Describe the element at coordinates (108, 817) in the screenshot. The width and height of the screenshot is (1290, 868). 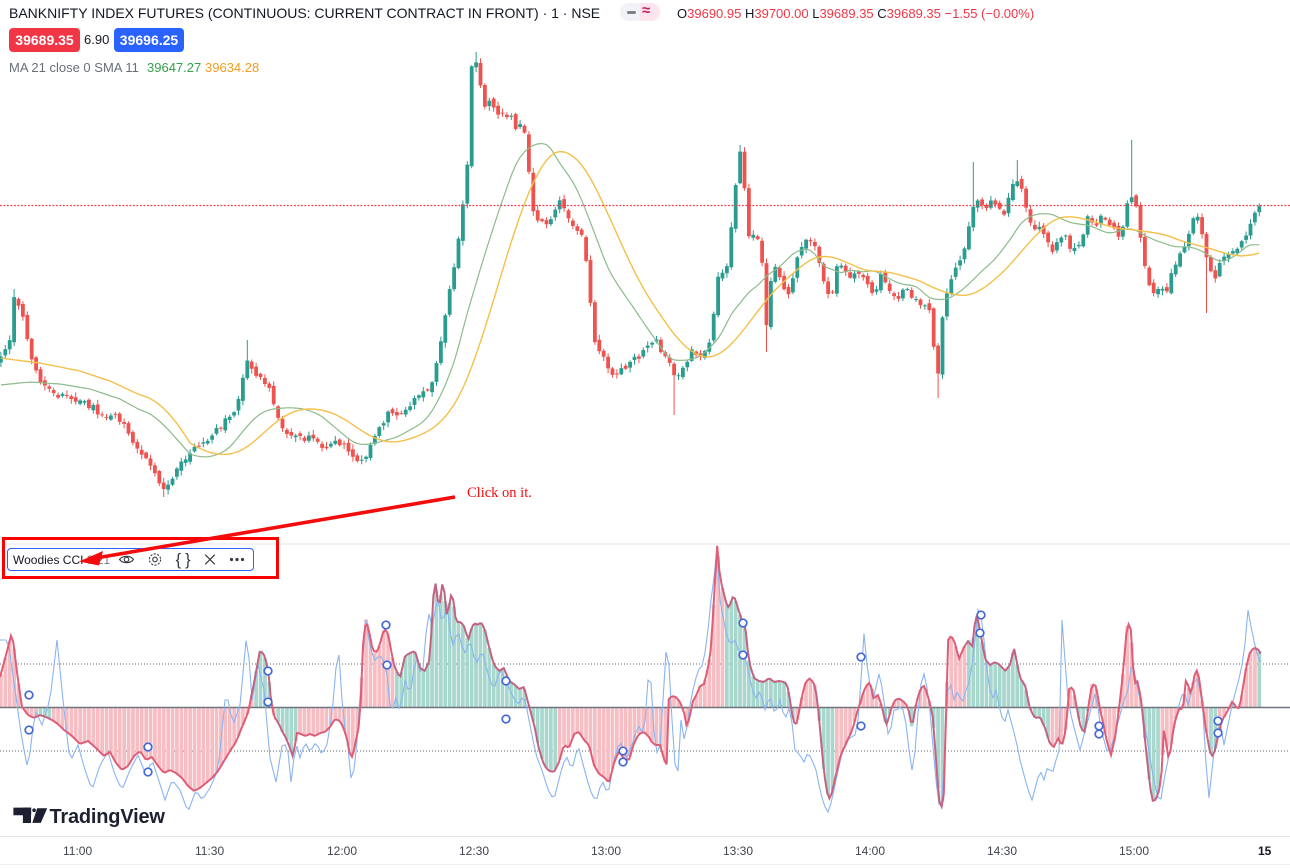
I see `svg-text: TradingView` at that location.